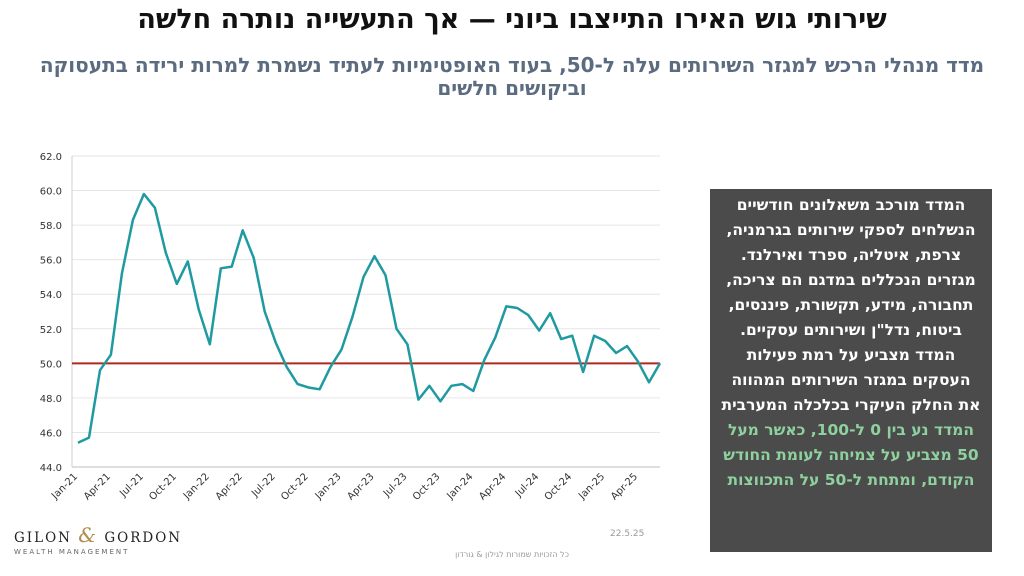 Image resolution: width=1024 pixels, height=576 pixels. Describe the element at coordinates (64, 486) in the screenshot. I see `x-tick-label: Jan-21` at that location.